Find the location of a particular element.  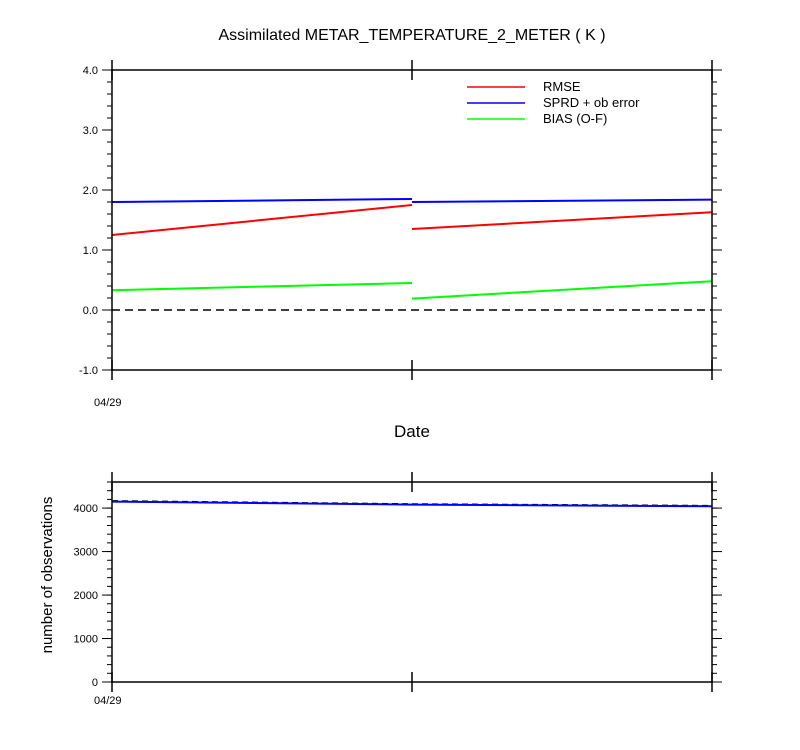

x-tick-label-date: 04/29 is located at coordinates (108, 403).